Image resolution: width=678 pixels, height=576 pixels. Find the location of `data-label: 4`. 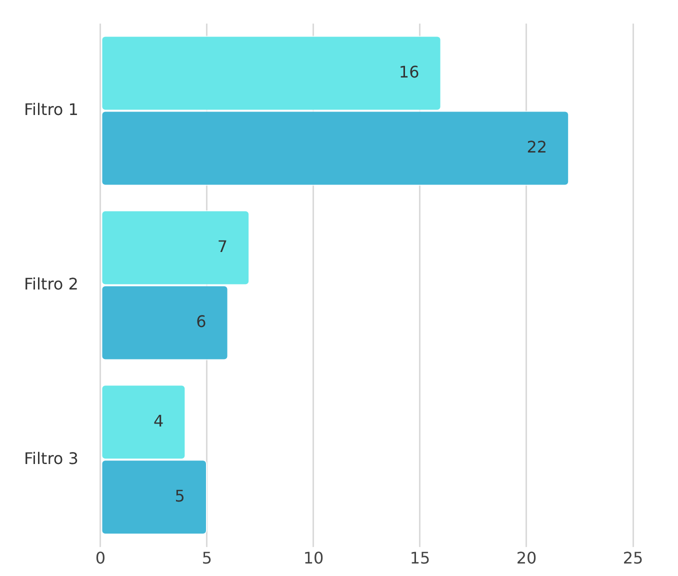

data-label: 4 is located at coordinates (159, 420).